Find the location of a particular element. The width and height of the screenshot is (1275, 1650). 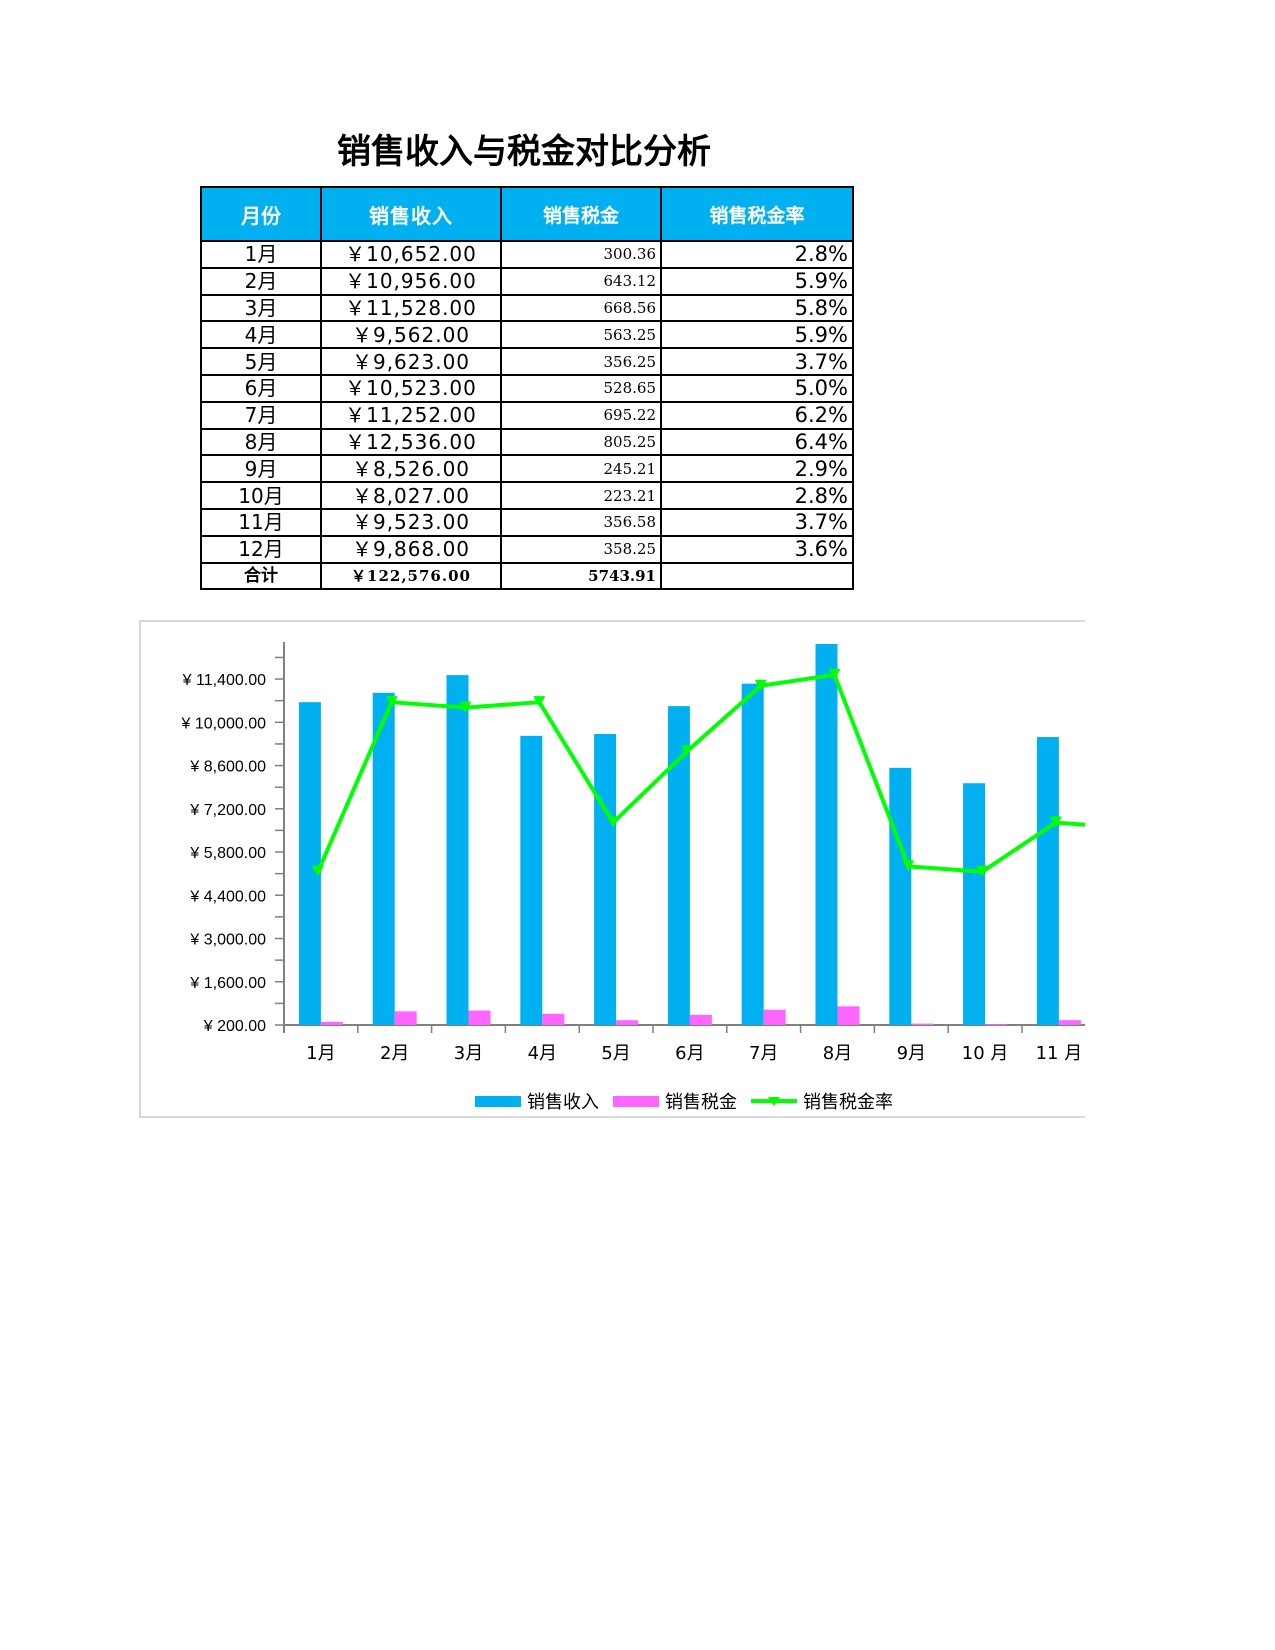

cell-tax: 805.25 is located at coordinates (581, 442).